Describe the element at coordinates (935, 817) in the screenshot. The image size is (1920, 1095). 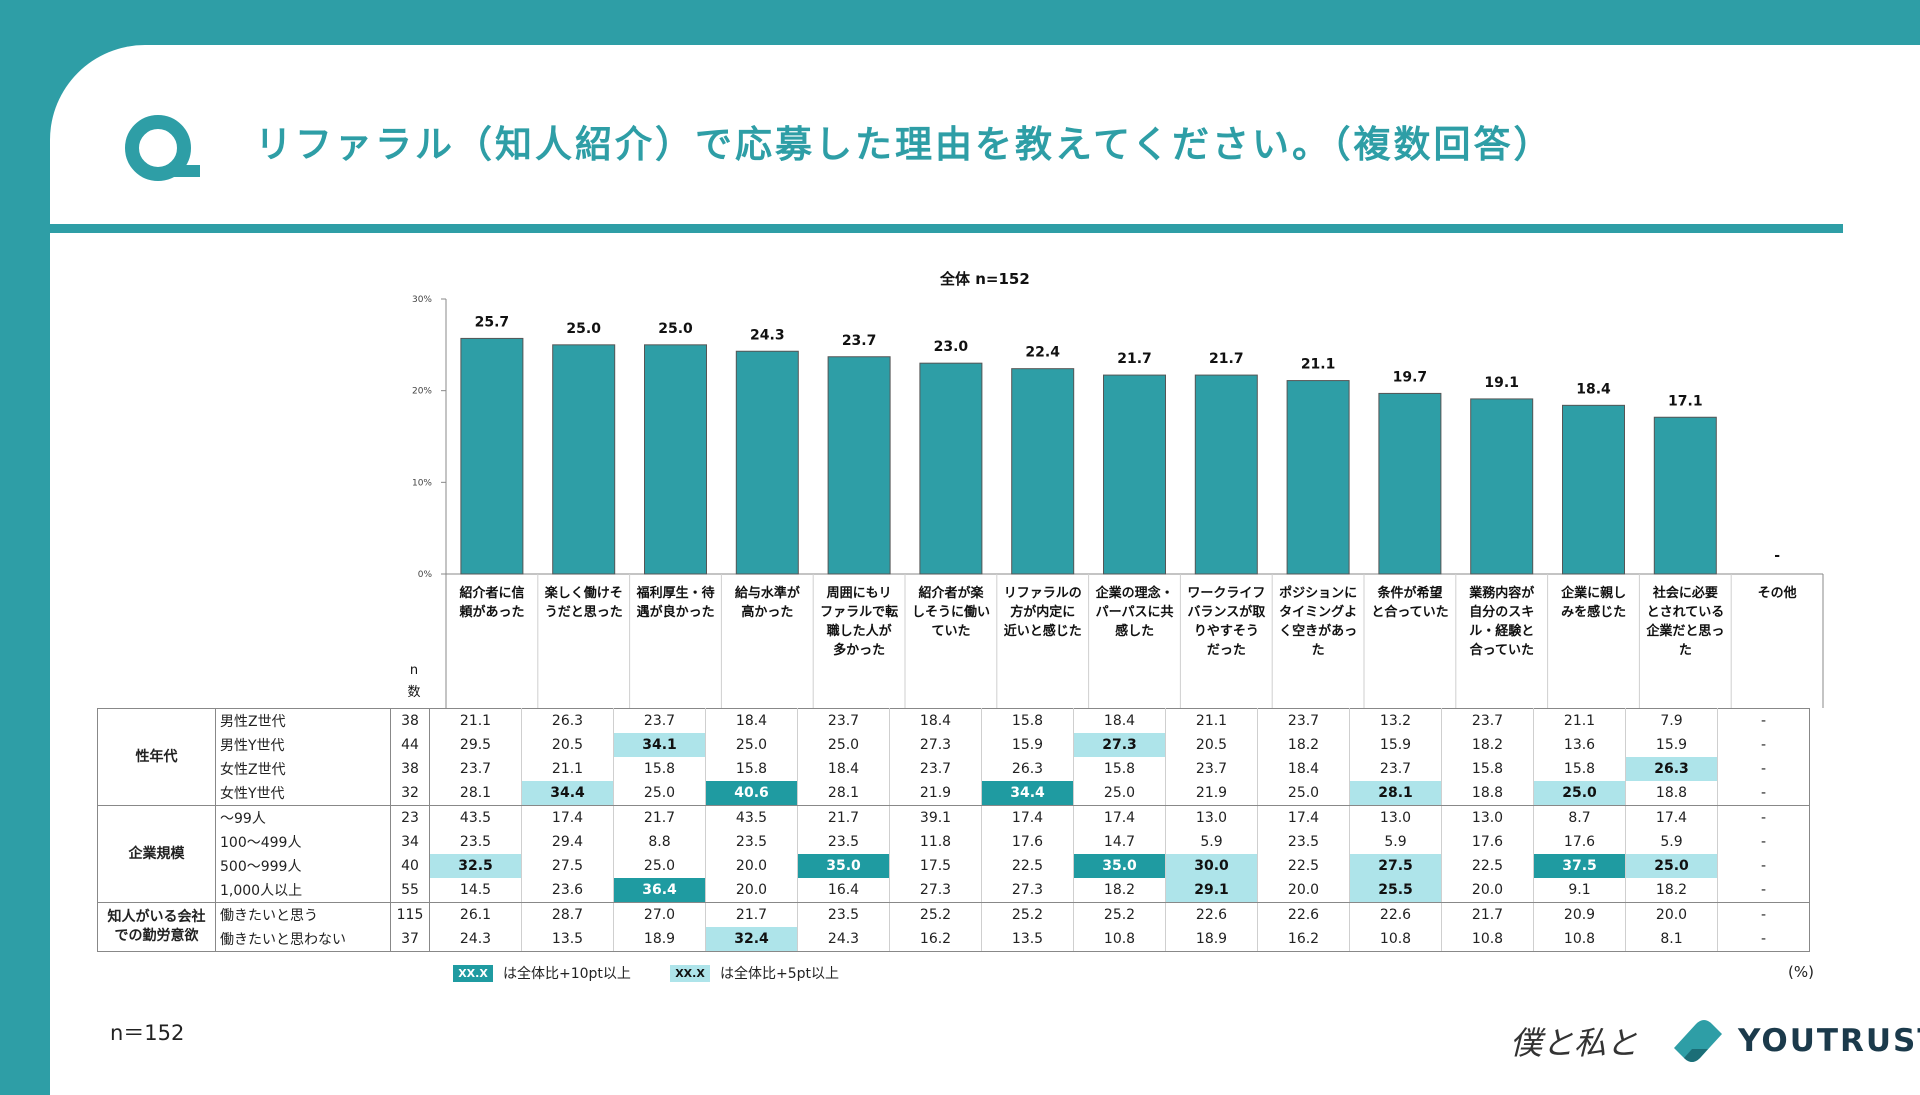
I see `table-cell: 39.1` at that location.